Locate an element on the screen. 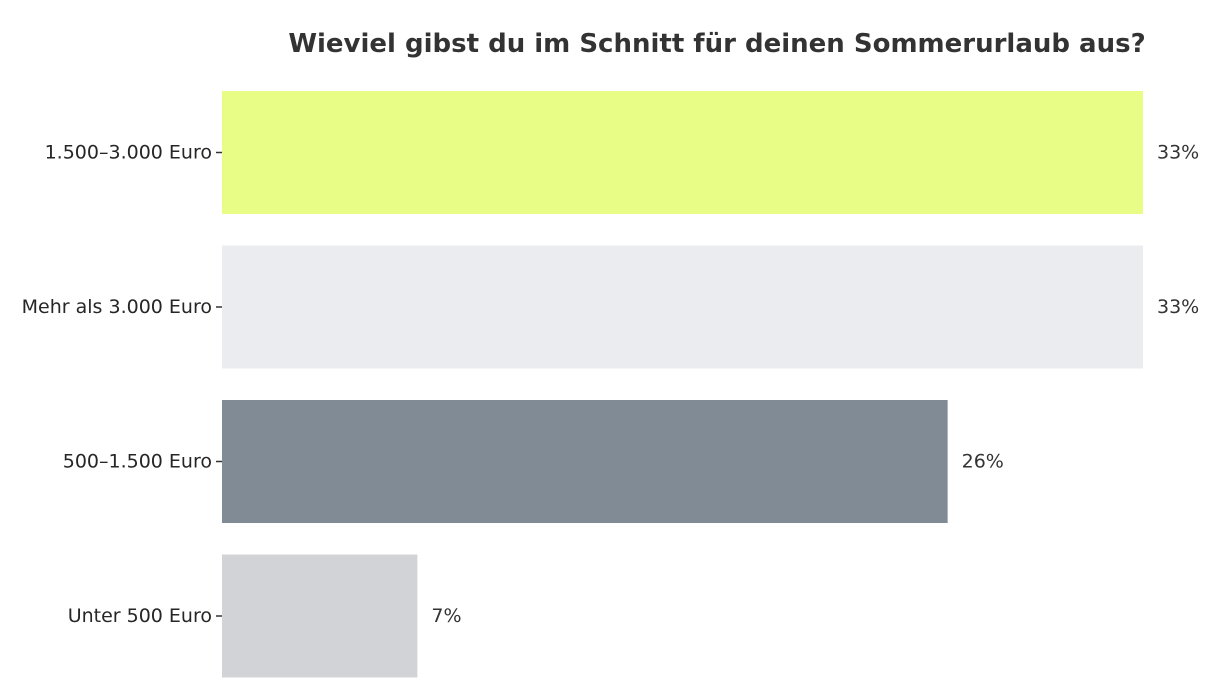  bar-value-label: 26% is located at coordinates (983, 462).